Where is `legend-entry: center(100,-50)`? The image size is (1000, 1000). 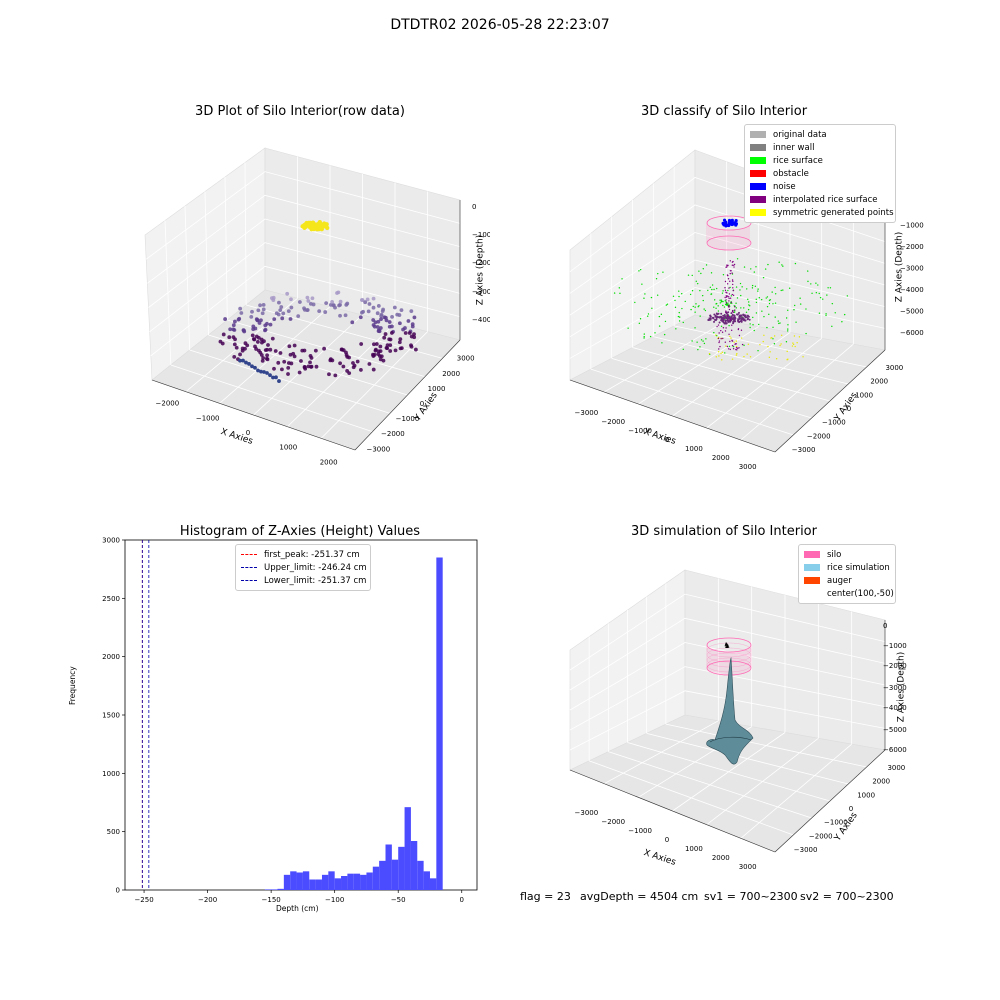 legend-entry: center(100,-50) is located at coordinates (849, 593).